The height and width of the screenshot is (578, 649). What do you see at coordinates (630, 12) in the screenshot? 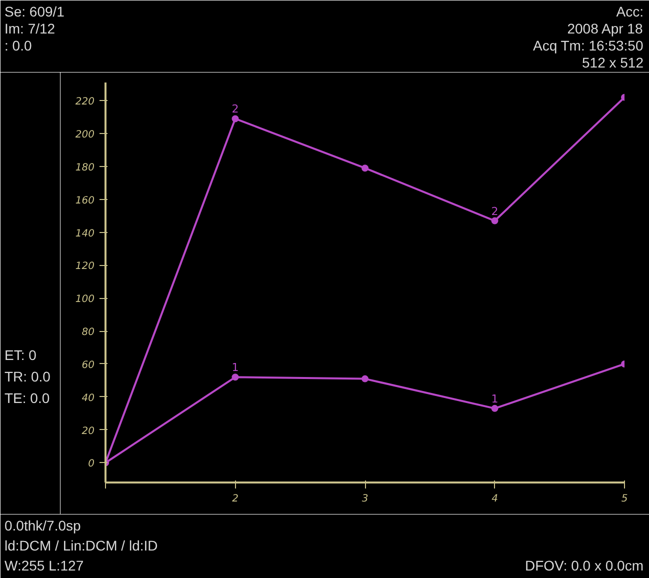
I see `text: Acc:` at bounding box center [630, 12].